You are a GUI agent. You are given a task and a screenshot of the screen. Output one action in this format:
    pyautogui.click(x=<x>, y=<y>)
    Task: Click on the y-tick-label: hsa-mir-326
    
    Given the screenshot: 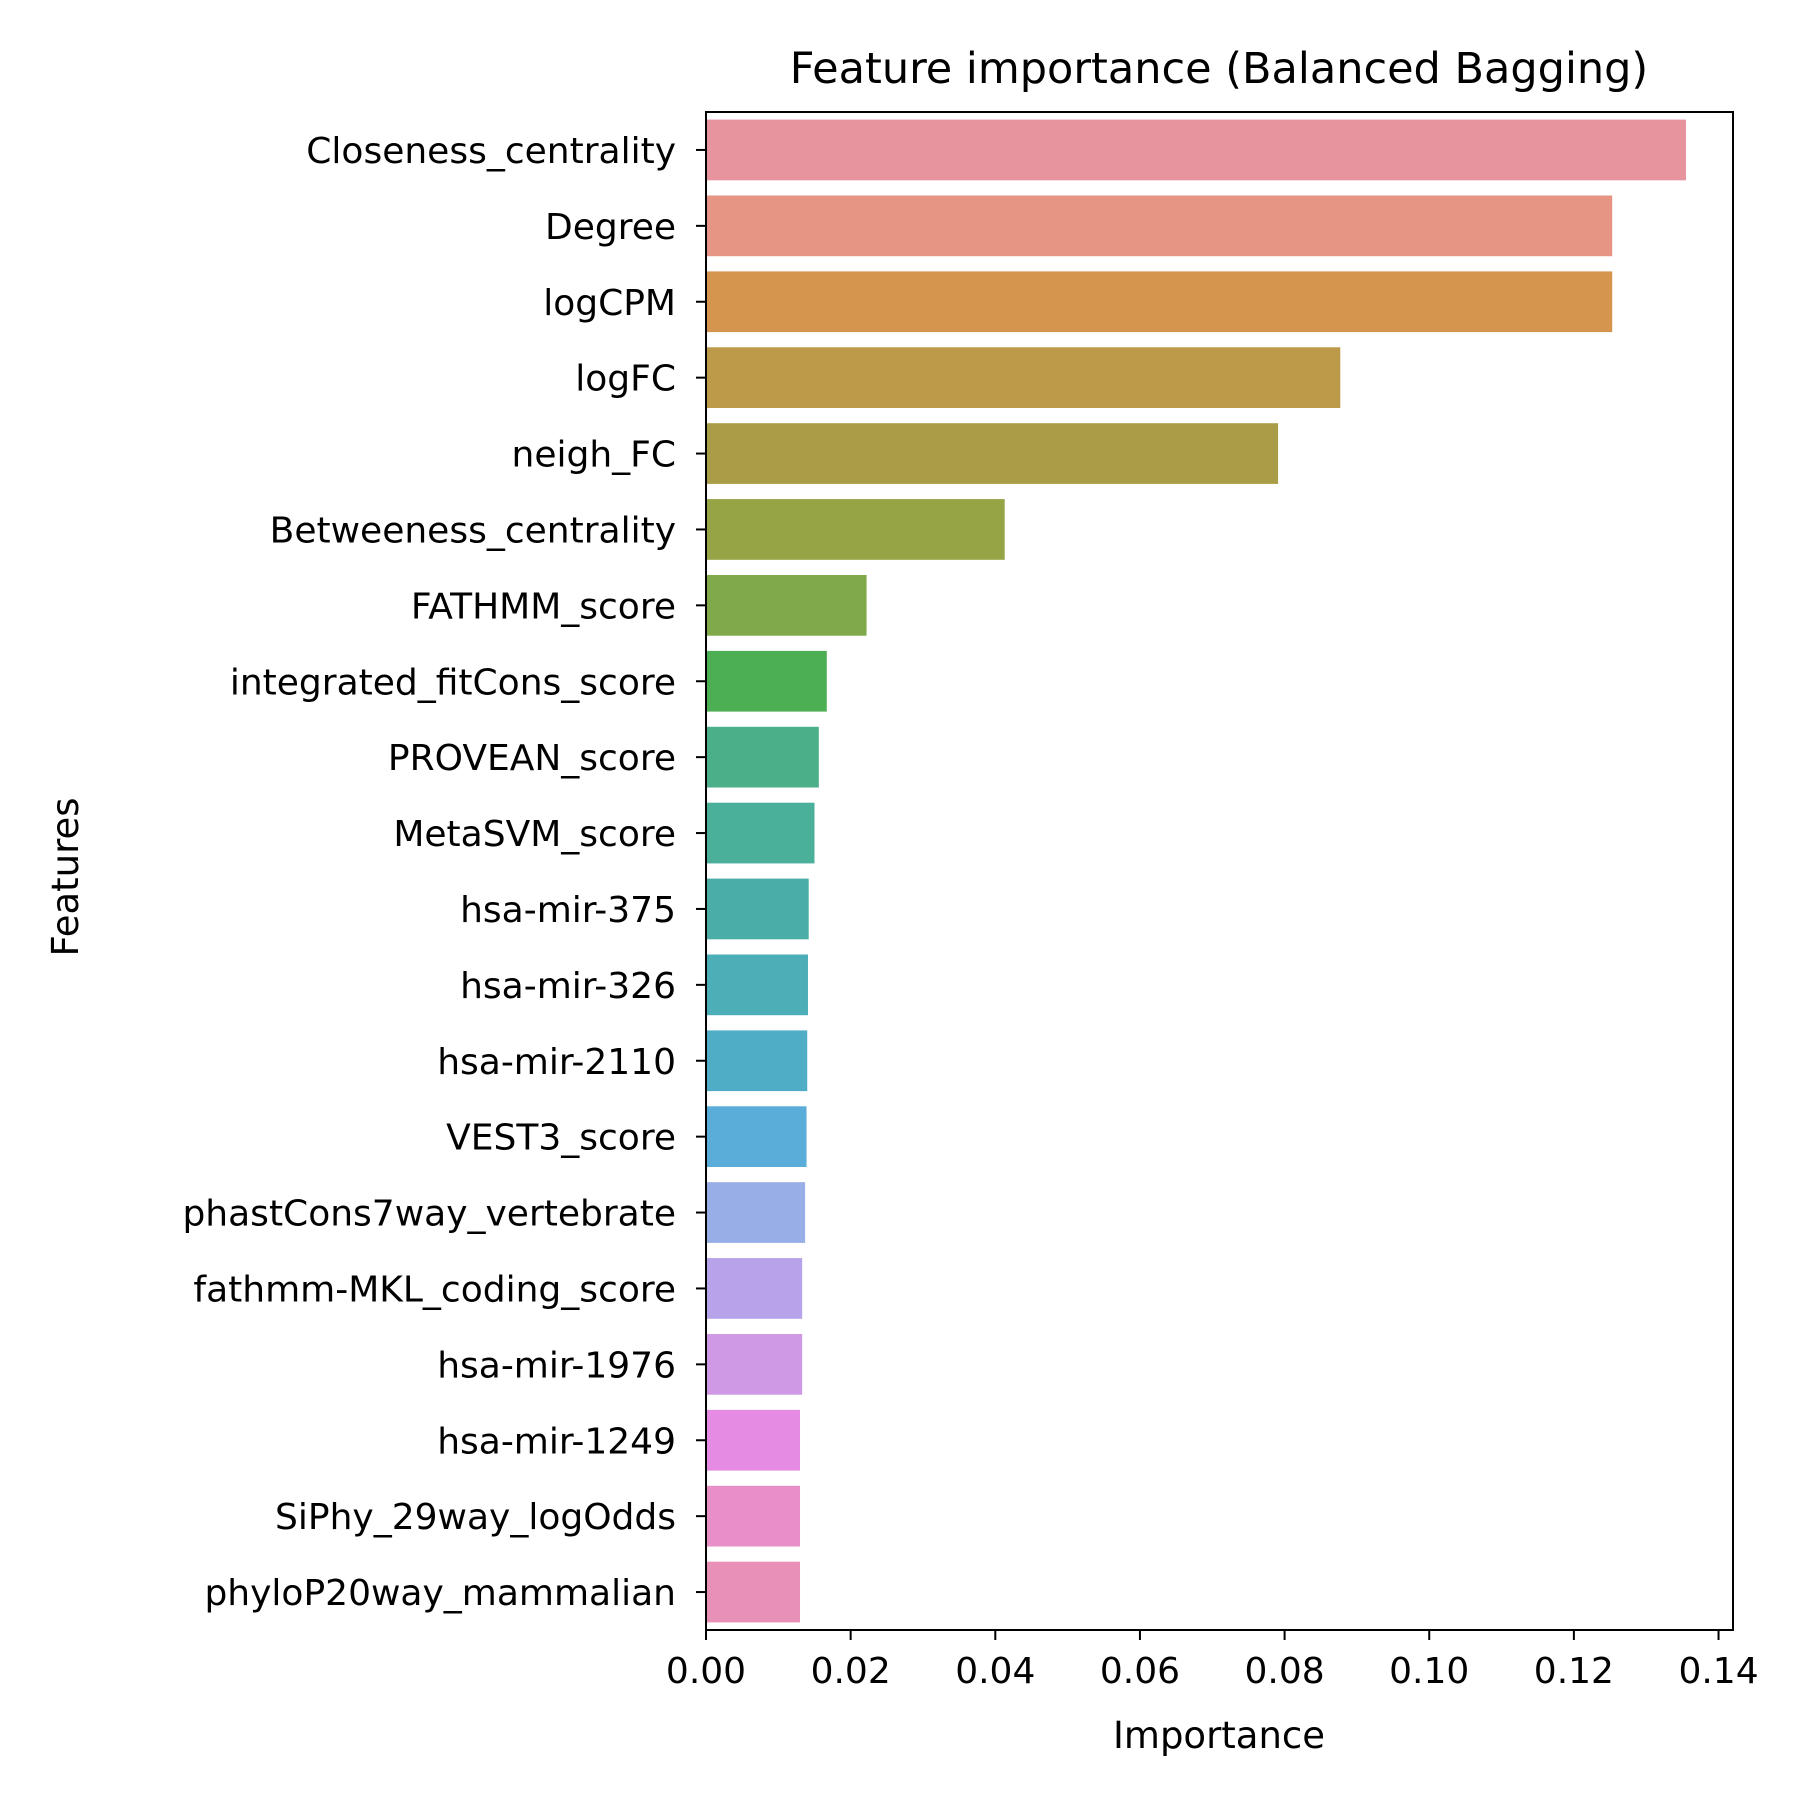 What is the action you would take?
    pyautogui.click(x=568, y=986)
    